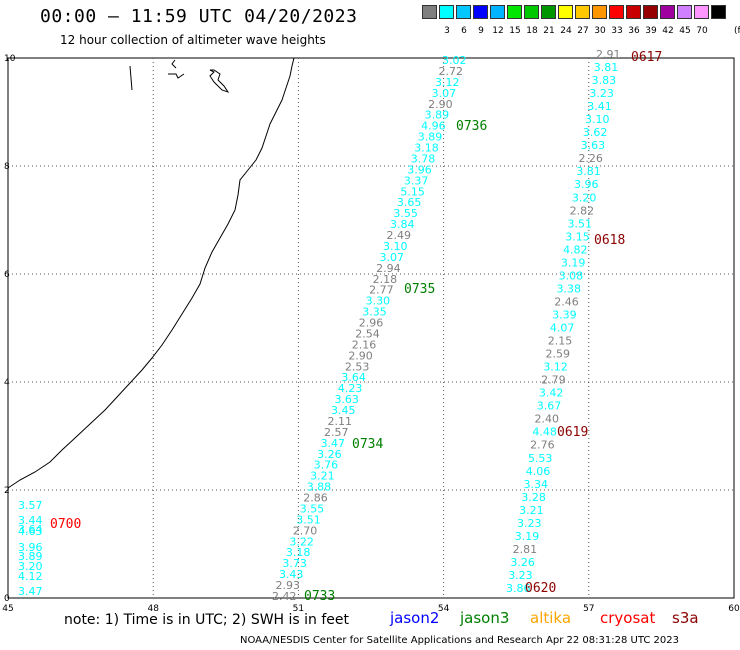 This screenshot has width=740, height=650. Describe the element at coordinates (284, 596) in the screenshot. I see `obs-jason3: 2.42` at that location.